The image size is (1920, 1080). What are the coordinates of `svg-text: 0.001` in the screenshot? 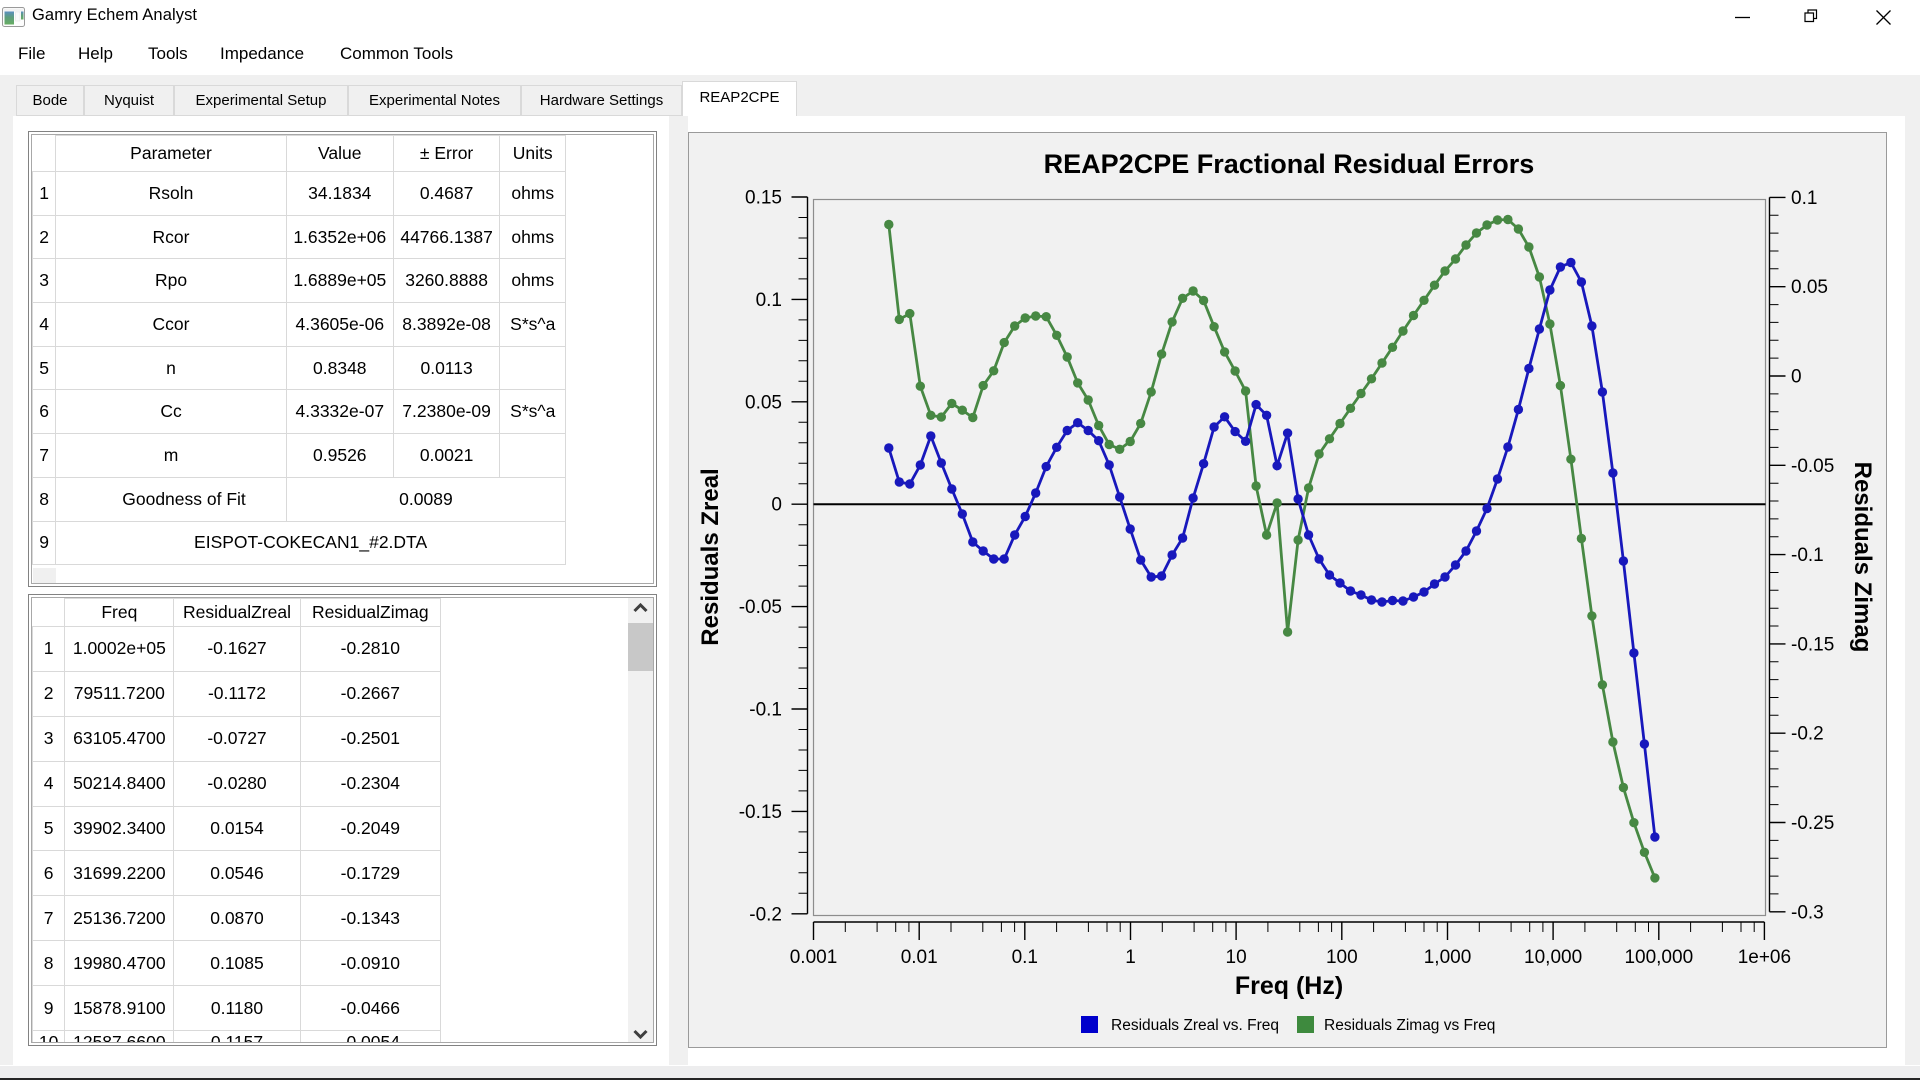 It's located at (814, 957).